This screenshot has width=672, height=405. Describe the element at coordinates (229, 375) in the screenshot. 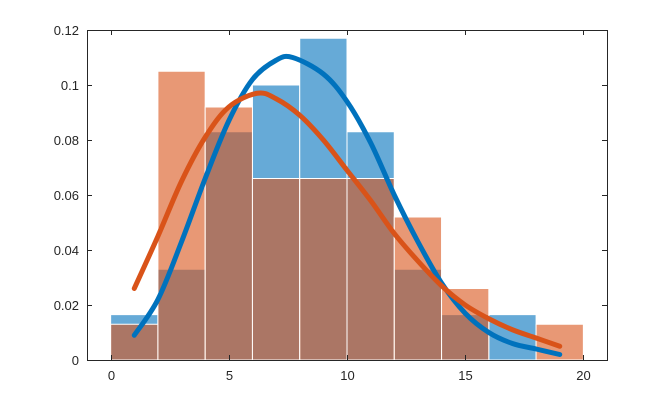

I see `x-tick-label: 5` at that location.